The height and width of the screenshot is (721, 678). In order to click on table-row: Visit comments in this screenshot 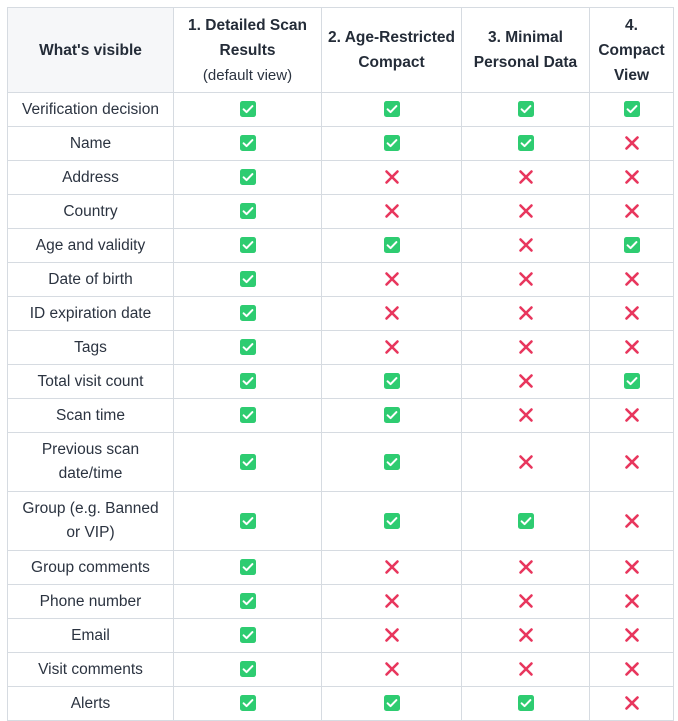, I will do `click(340, 669)`.